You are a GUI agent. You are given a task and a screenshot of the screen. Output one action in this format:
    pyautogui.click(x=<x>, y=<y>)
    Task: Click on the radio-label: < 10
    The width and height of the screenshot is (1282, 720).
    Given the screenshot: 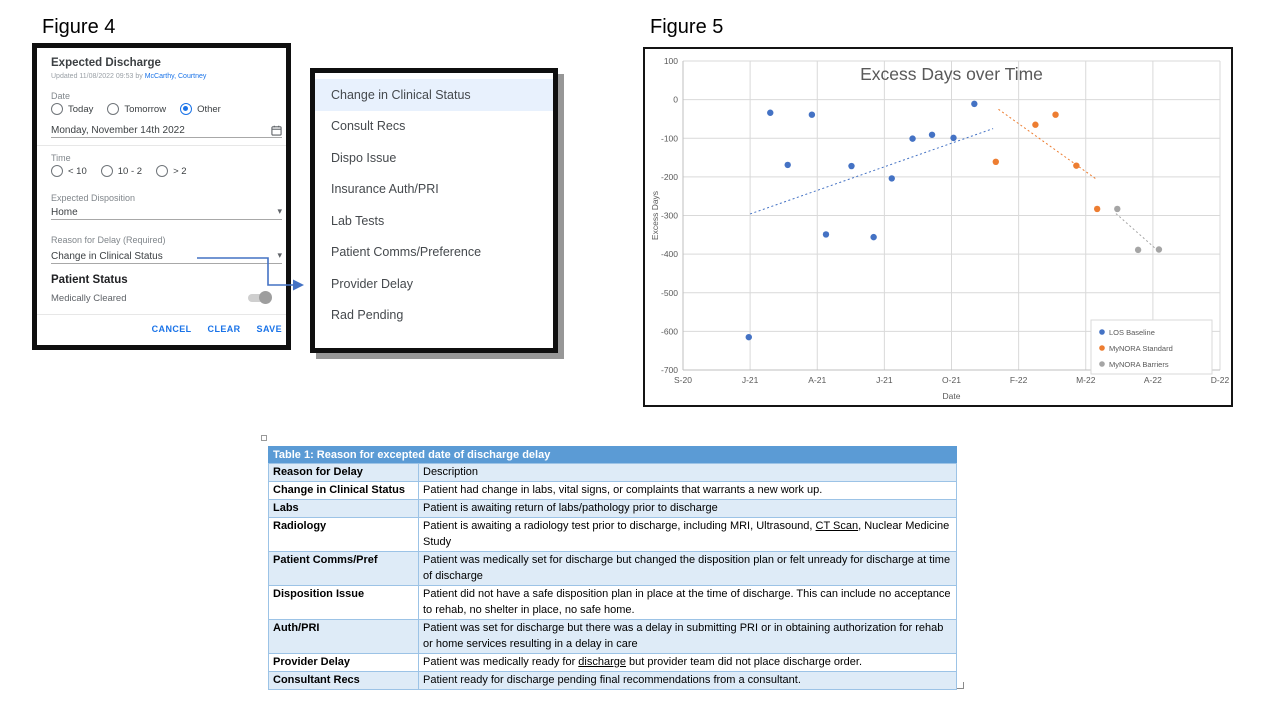 What is the action you would take?
    pyautogui.click(x=77, y=171)
    